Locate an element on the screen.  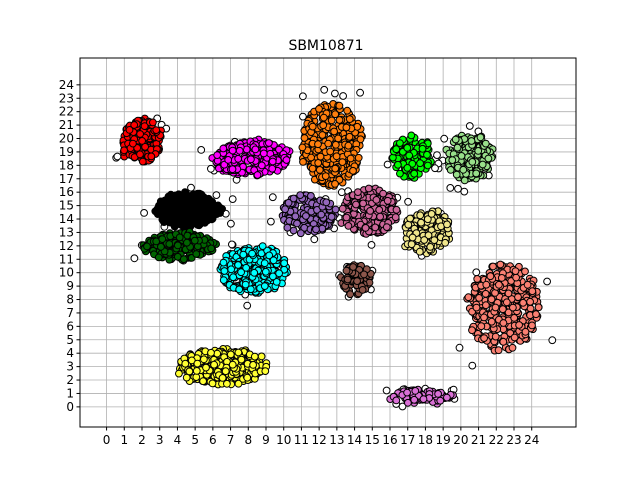
x-tick-label: 8 is located at coordinates (248, 440).